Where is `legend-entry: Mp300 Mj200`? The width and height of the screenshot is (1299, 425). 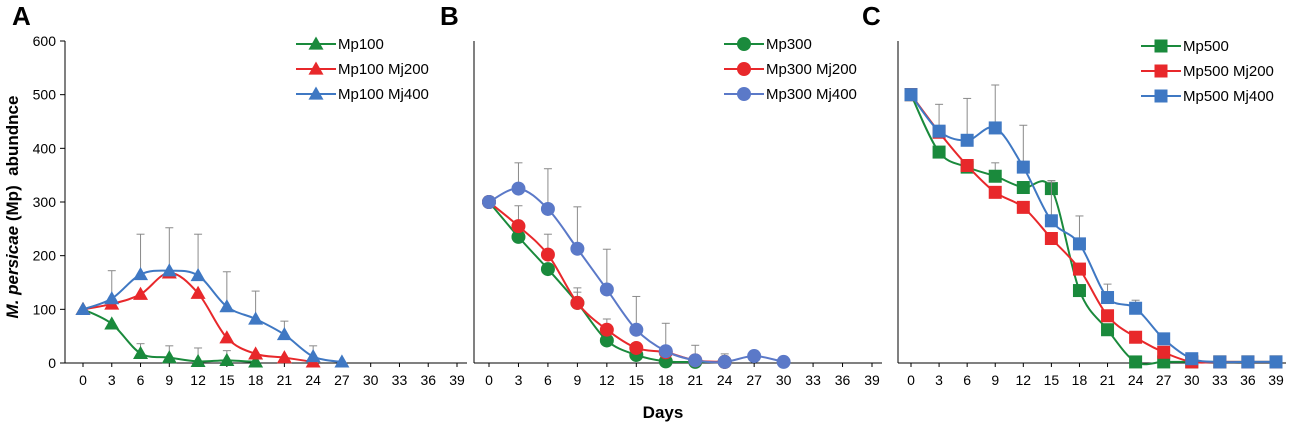 legend-entry: Mp300 Mj200 is located at coordinates (790, 69).